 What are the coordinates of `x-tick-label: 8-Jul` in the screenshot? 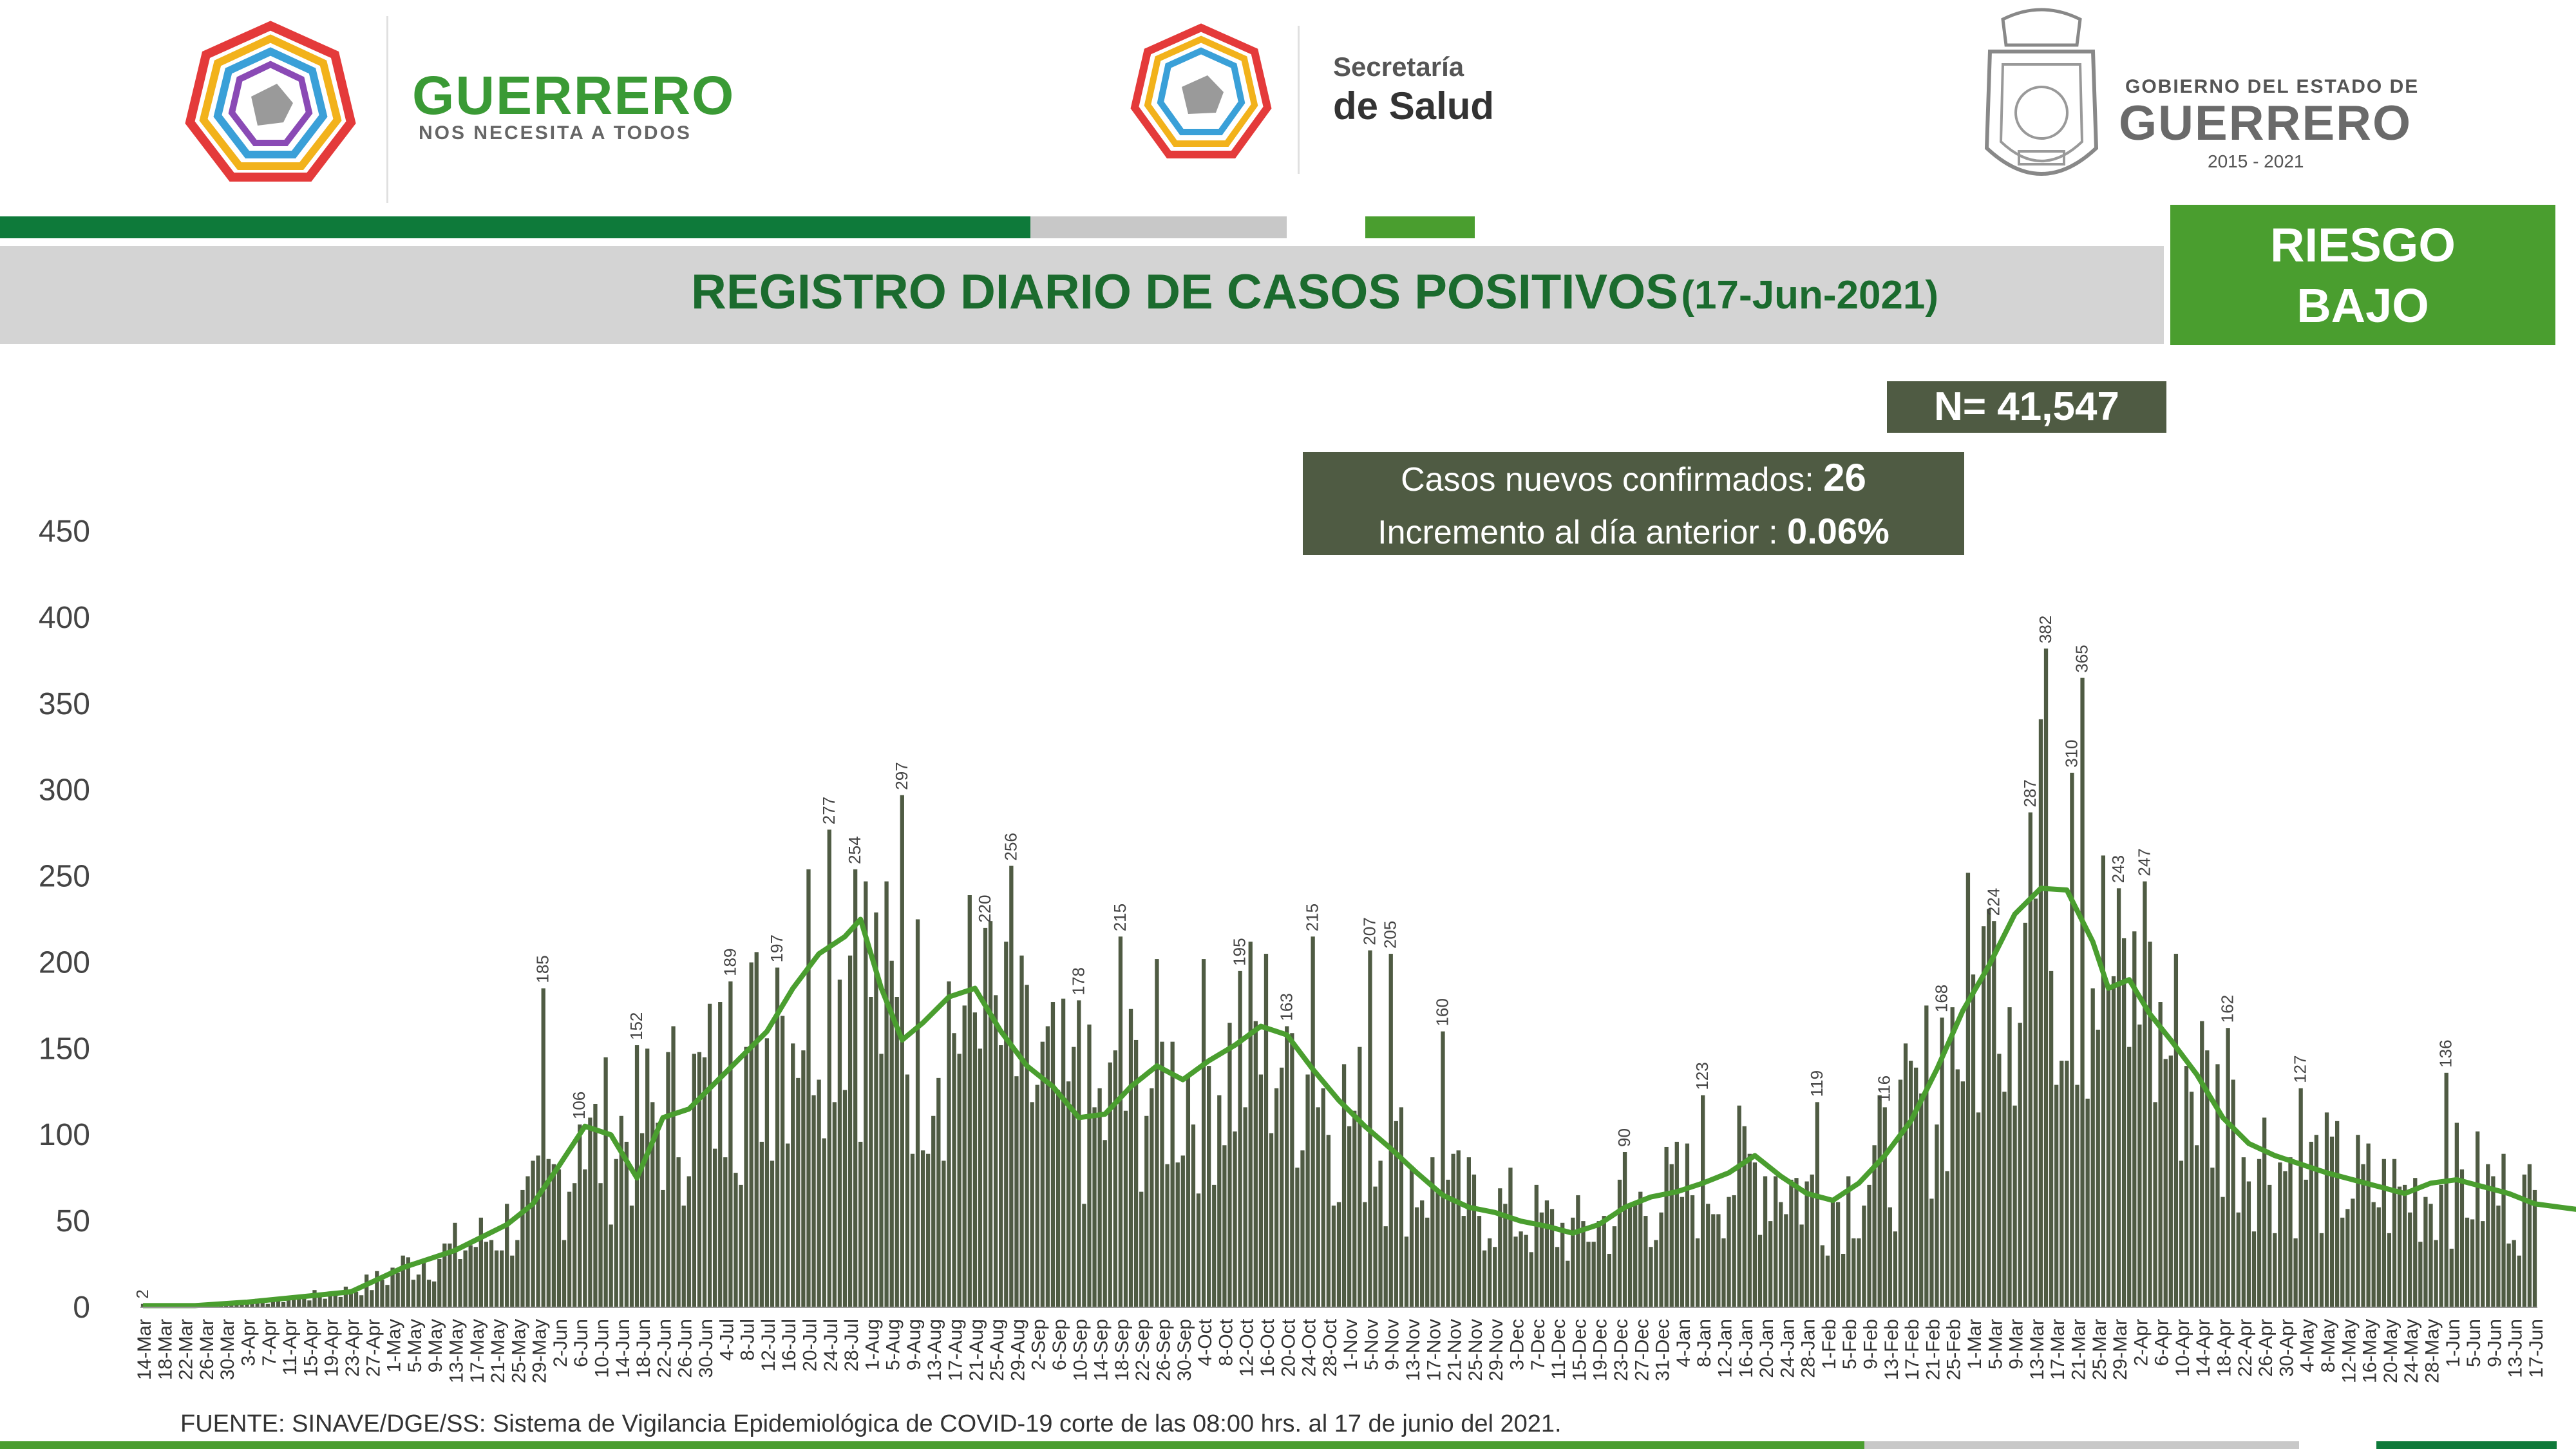 It's located at (748, 1340).